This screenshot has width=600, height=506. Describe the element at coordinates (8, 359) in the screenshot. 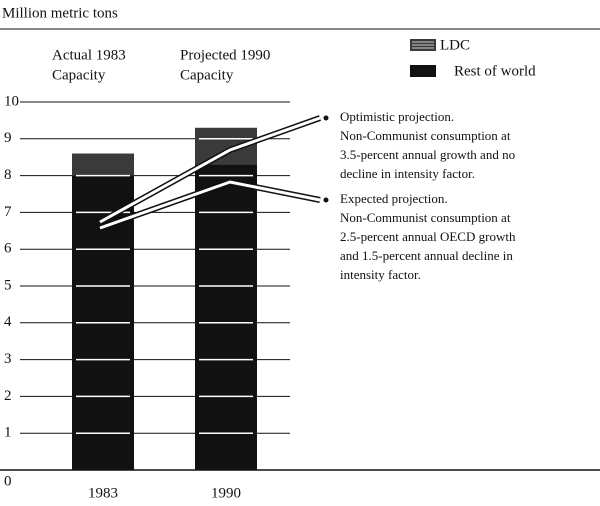

I see `y-tick-label: 3` at that location.